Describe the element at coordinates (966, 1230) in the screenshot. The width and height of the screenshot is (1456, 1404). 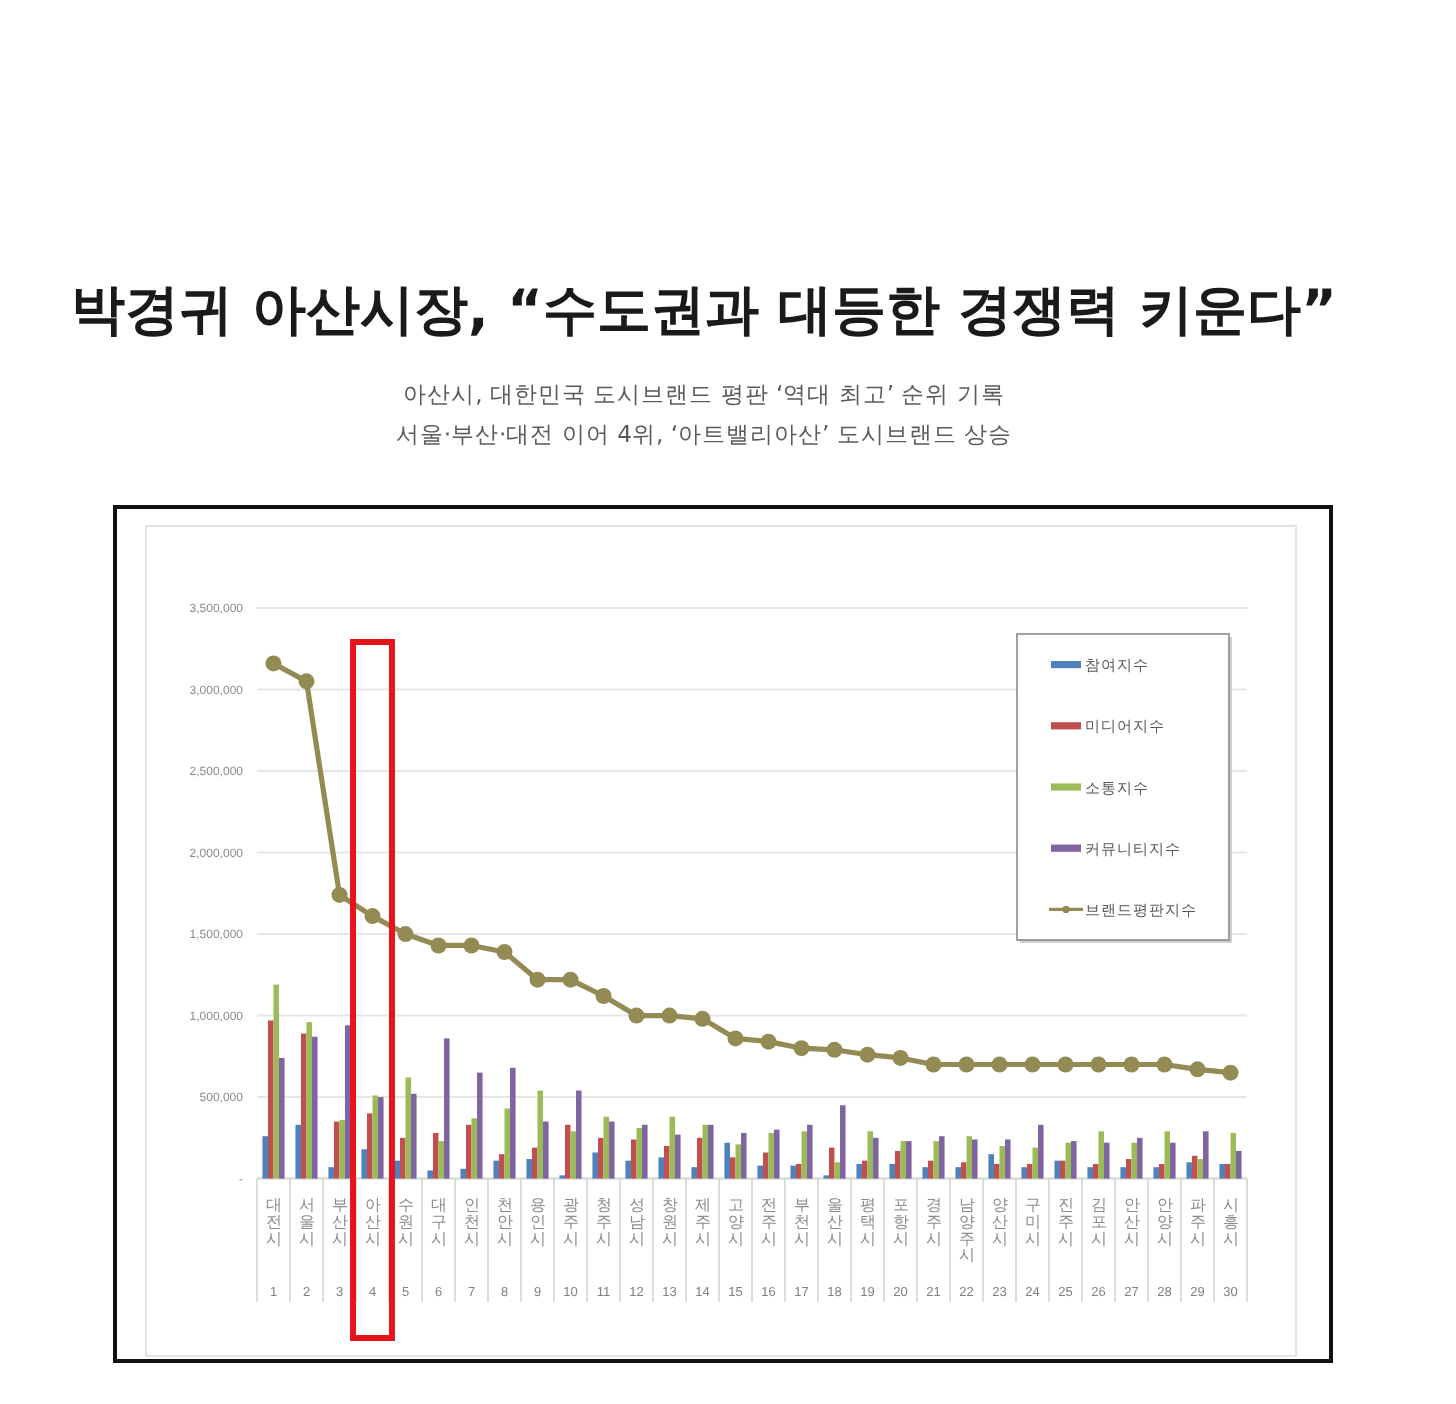
I see `x-tick-label: 남양주시` at that location.